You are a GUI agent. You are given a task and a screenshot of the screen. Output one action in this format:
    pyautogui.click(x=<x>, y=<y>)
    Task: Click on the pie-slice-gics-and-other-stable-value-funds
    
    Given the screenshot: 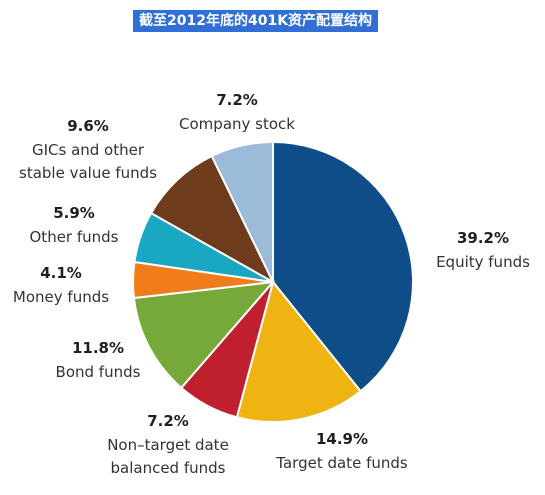 What is the action you would take?
    pyautogui.click(x=212, y=219)
    